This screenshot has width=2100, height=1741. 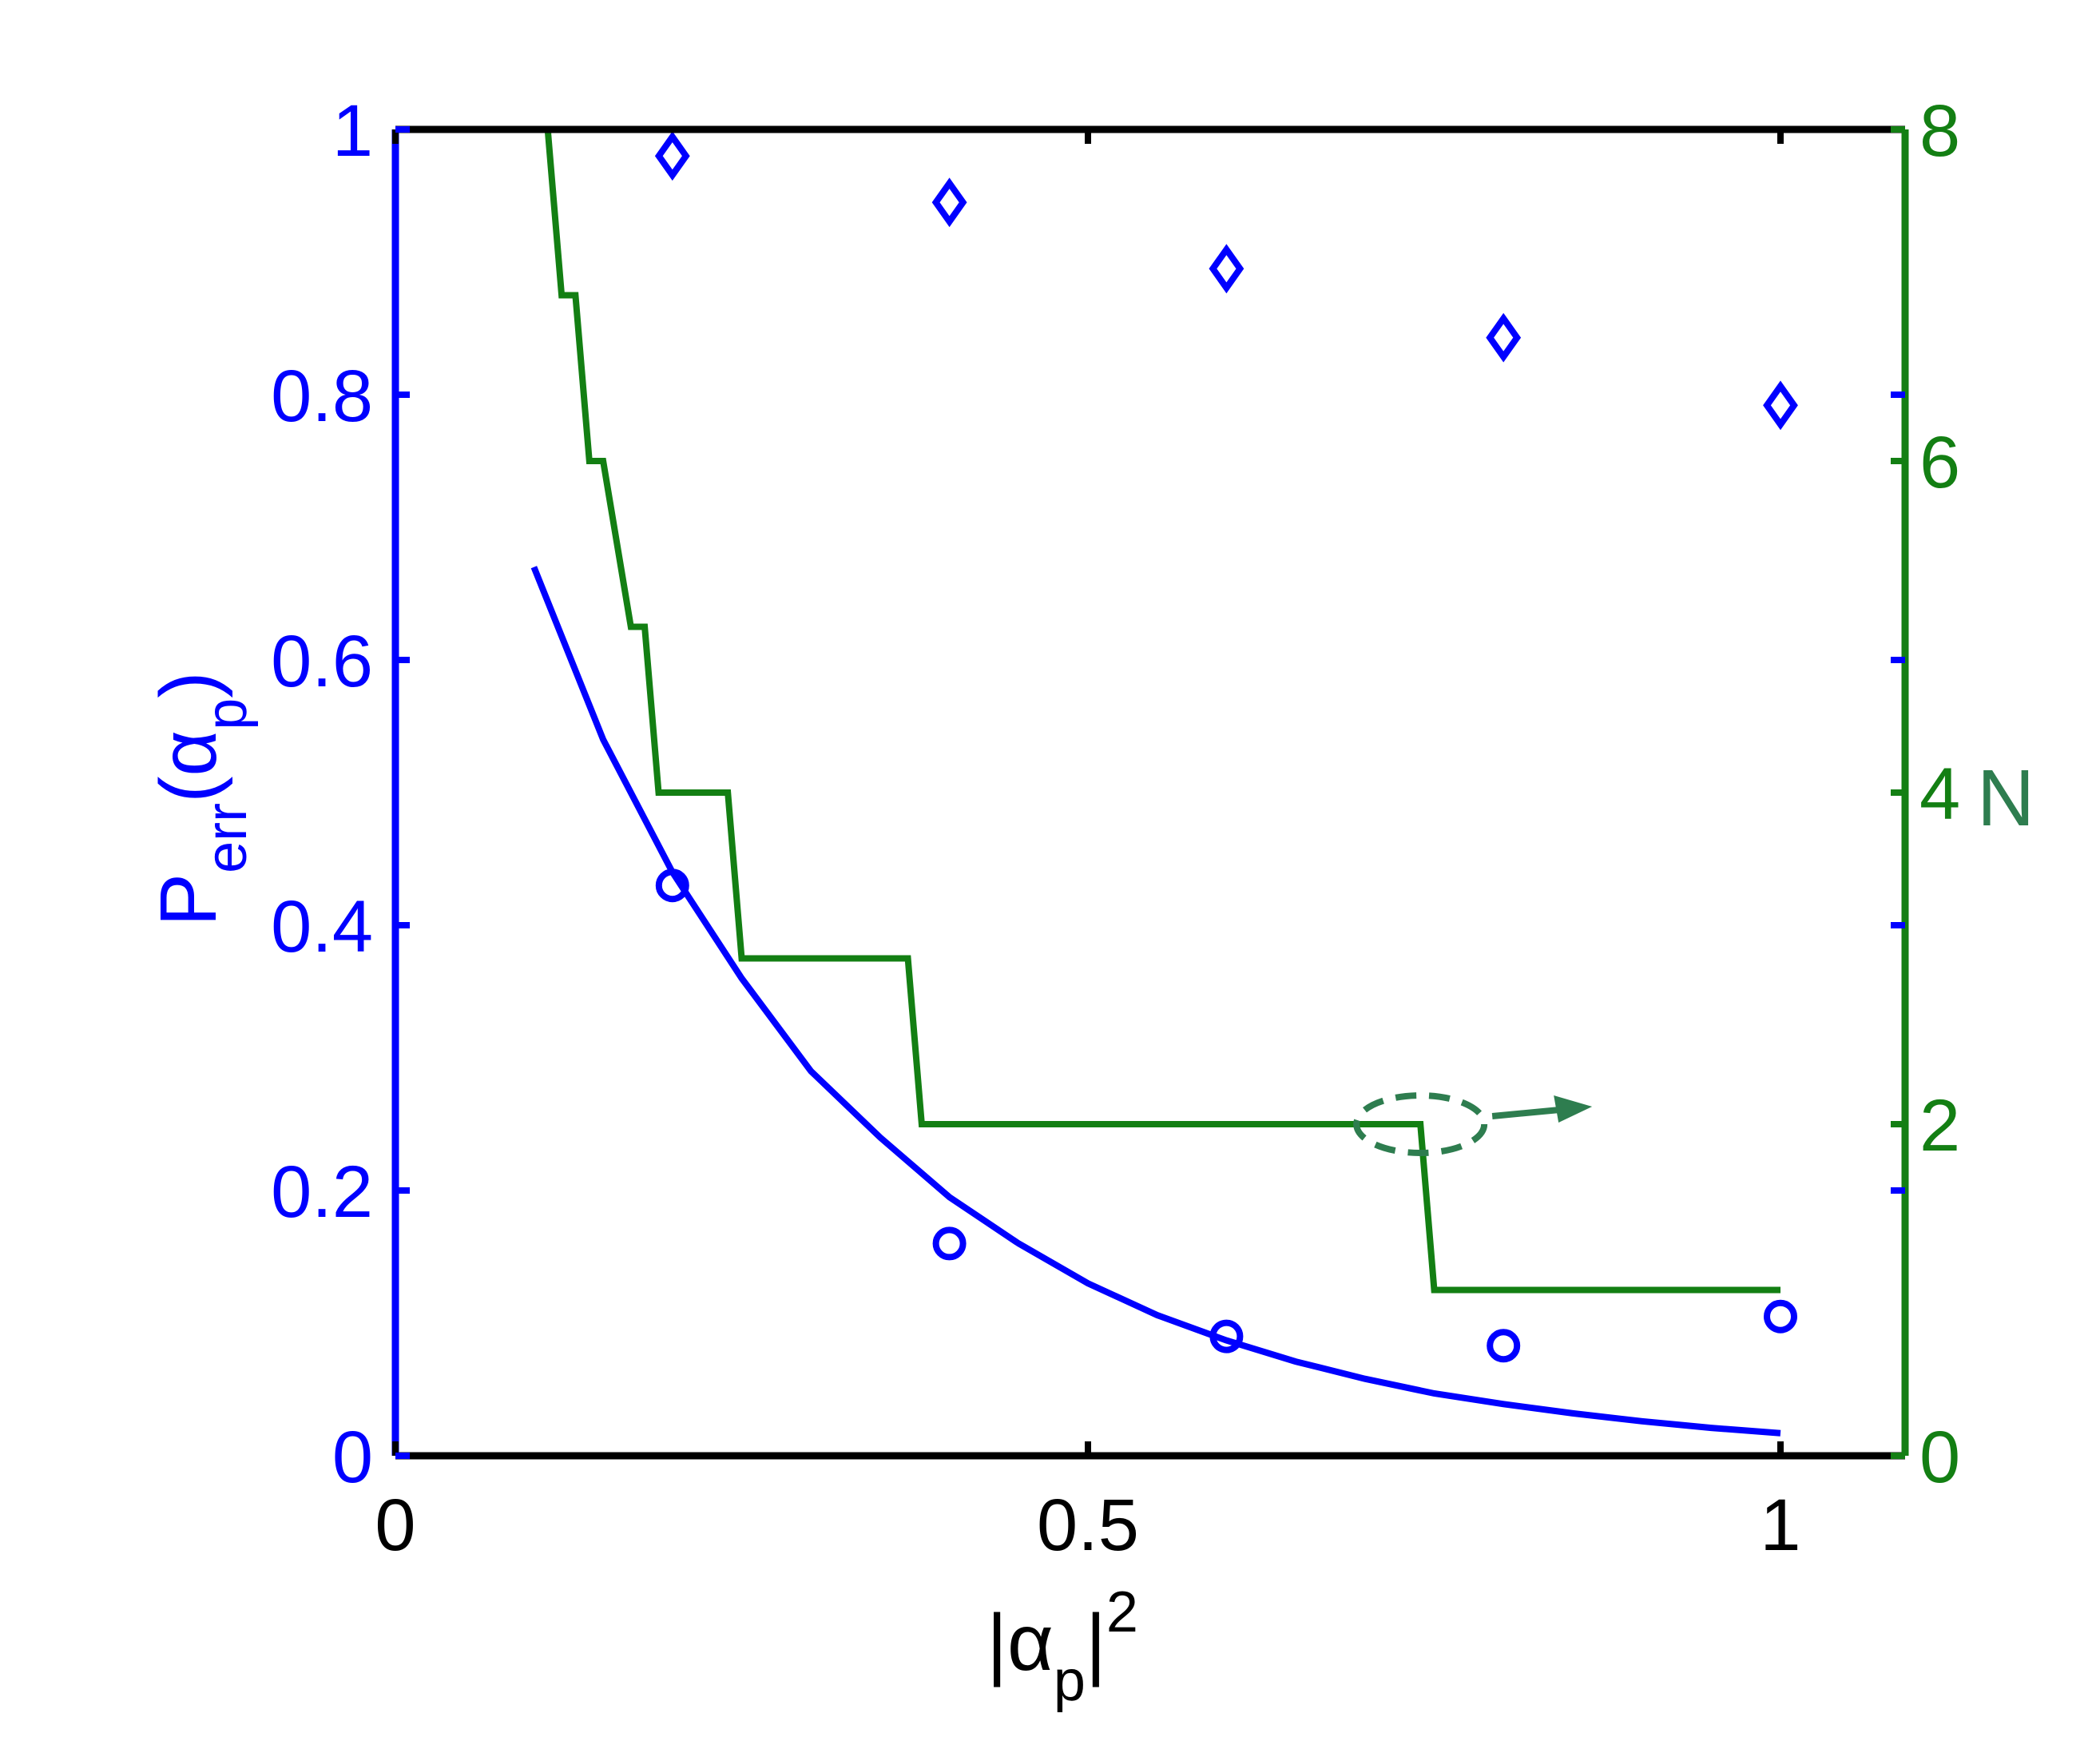 I want to click on annotation-ellipse, so click(x=1420, y=1124).